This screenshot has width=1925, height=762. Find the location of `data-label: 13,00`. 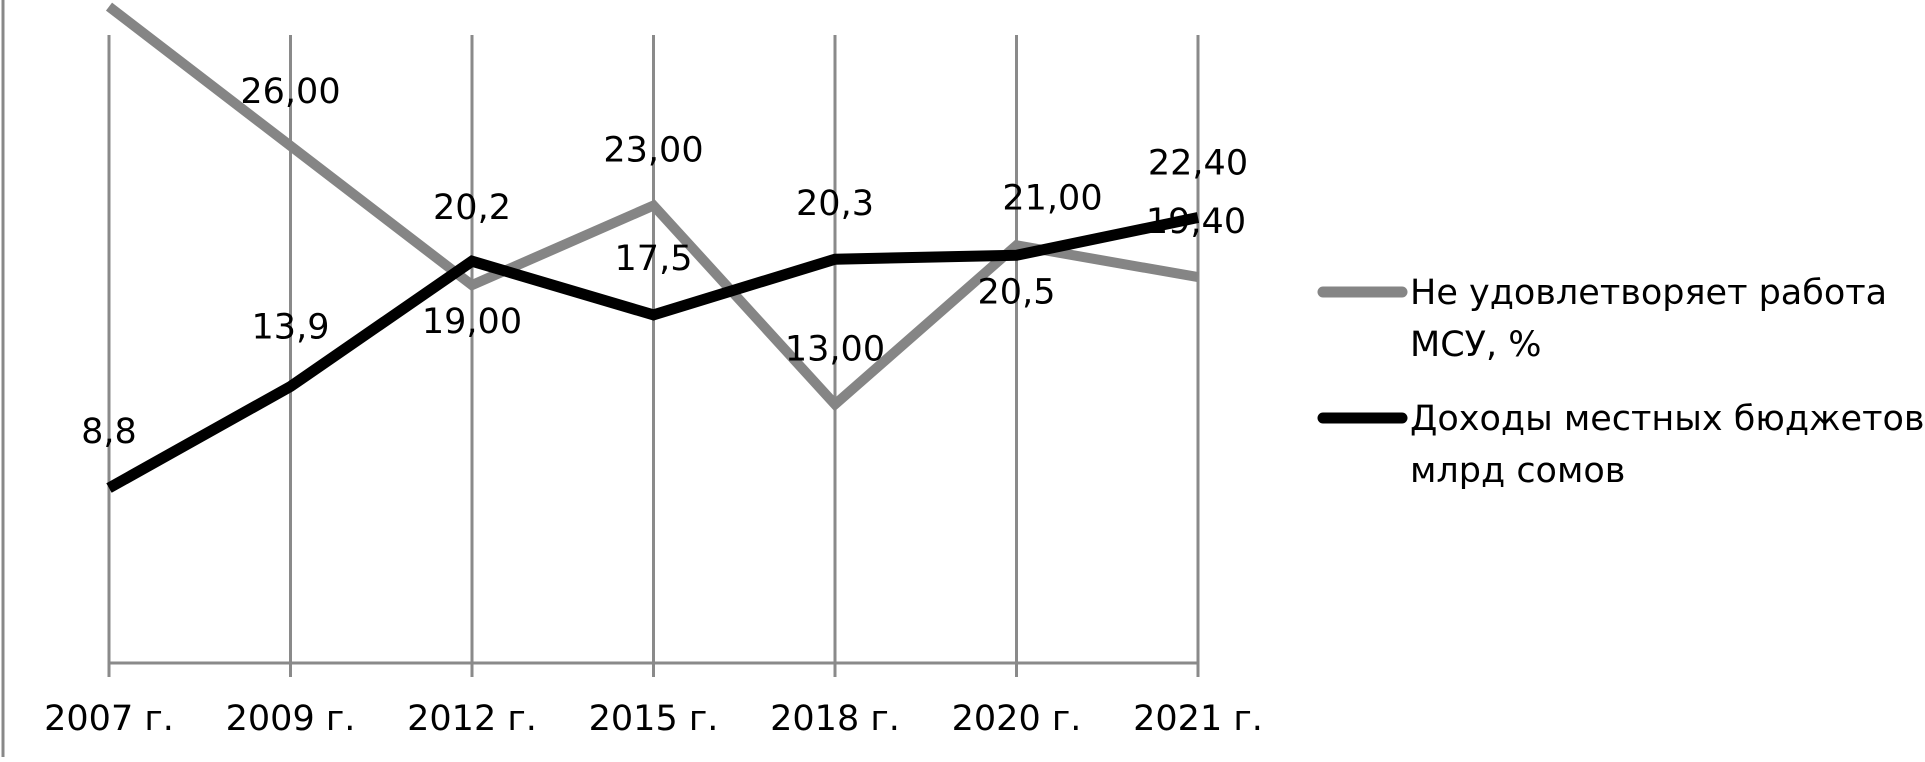

data-label: 13,00 is located at coordinates (835, 349).